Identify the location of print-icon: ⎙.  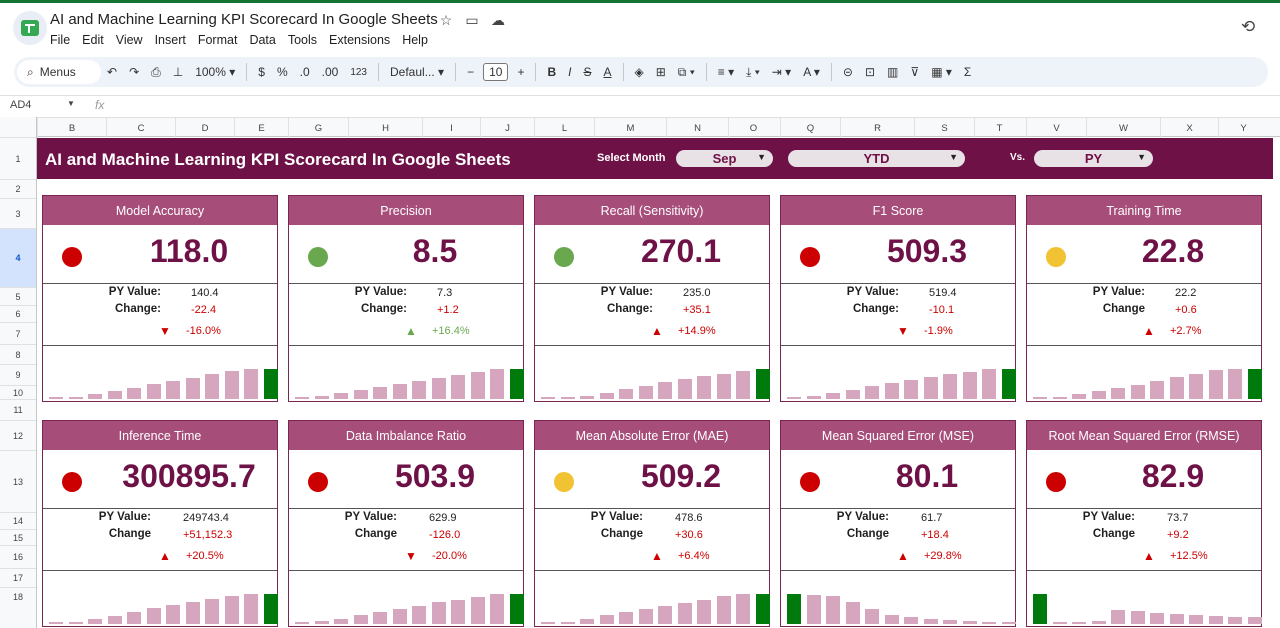
(156, 71).